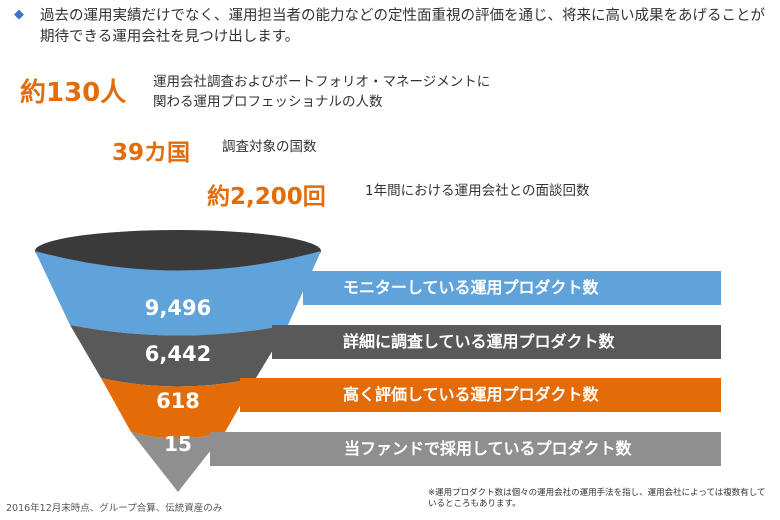 The width and height of the screenshot is (780, 520). I want to click on funnel-label-monitored: モニターしている運用プロダクト数, so click(512, 288).